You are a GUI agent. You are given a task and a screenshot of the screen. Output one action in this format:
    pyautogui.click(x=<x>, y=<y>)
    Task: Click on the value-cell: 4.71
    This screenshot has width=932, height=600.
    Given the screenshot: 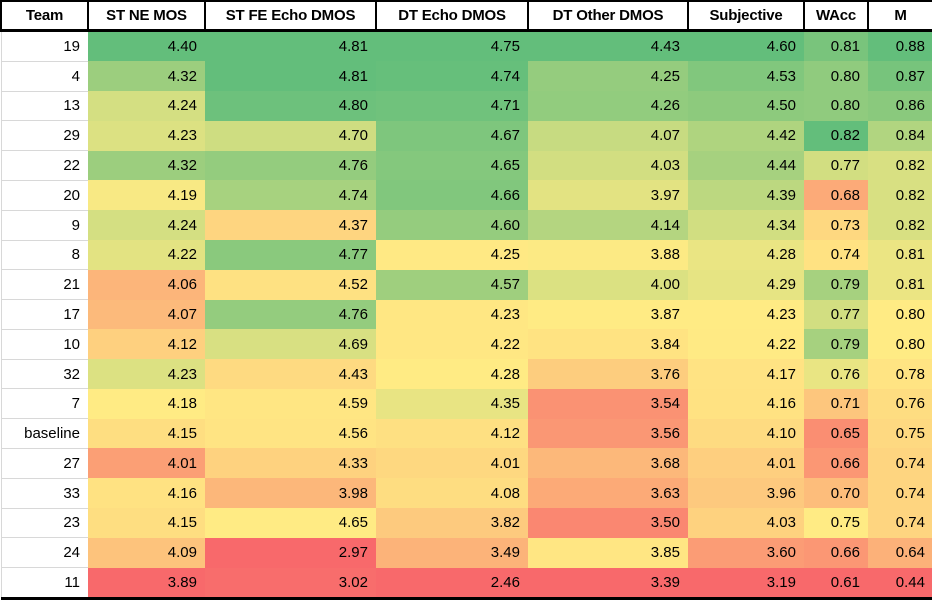 What is the action you would take?
    pyautogui.click(x=452, y=106)
    